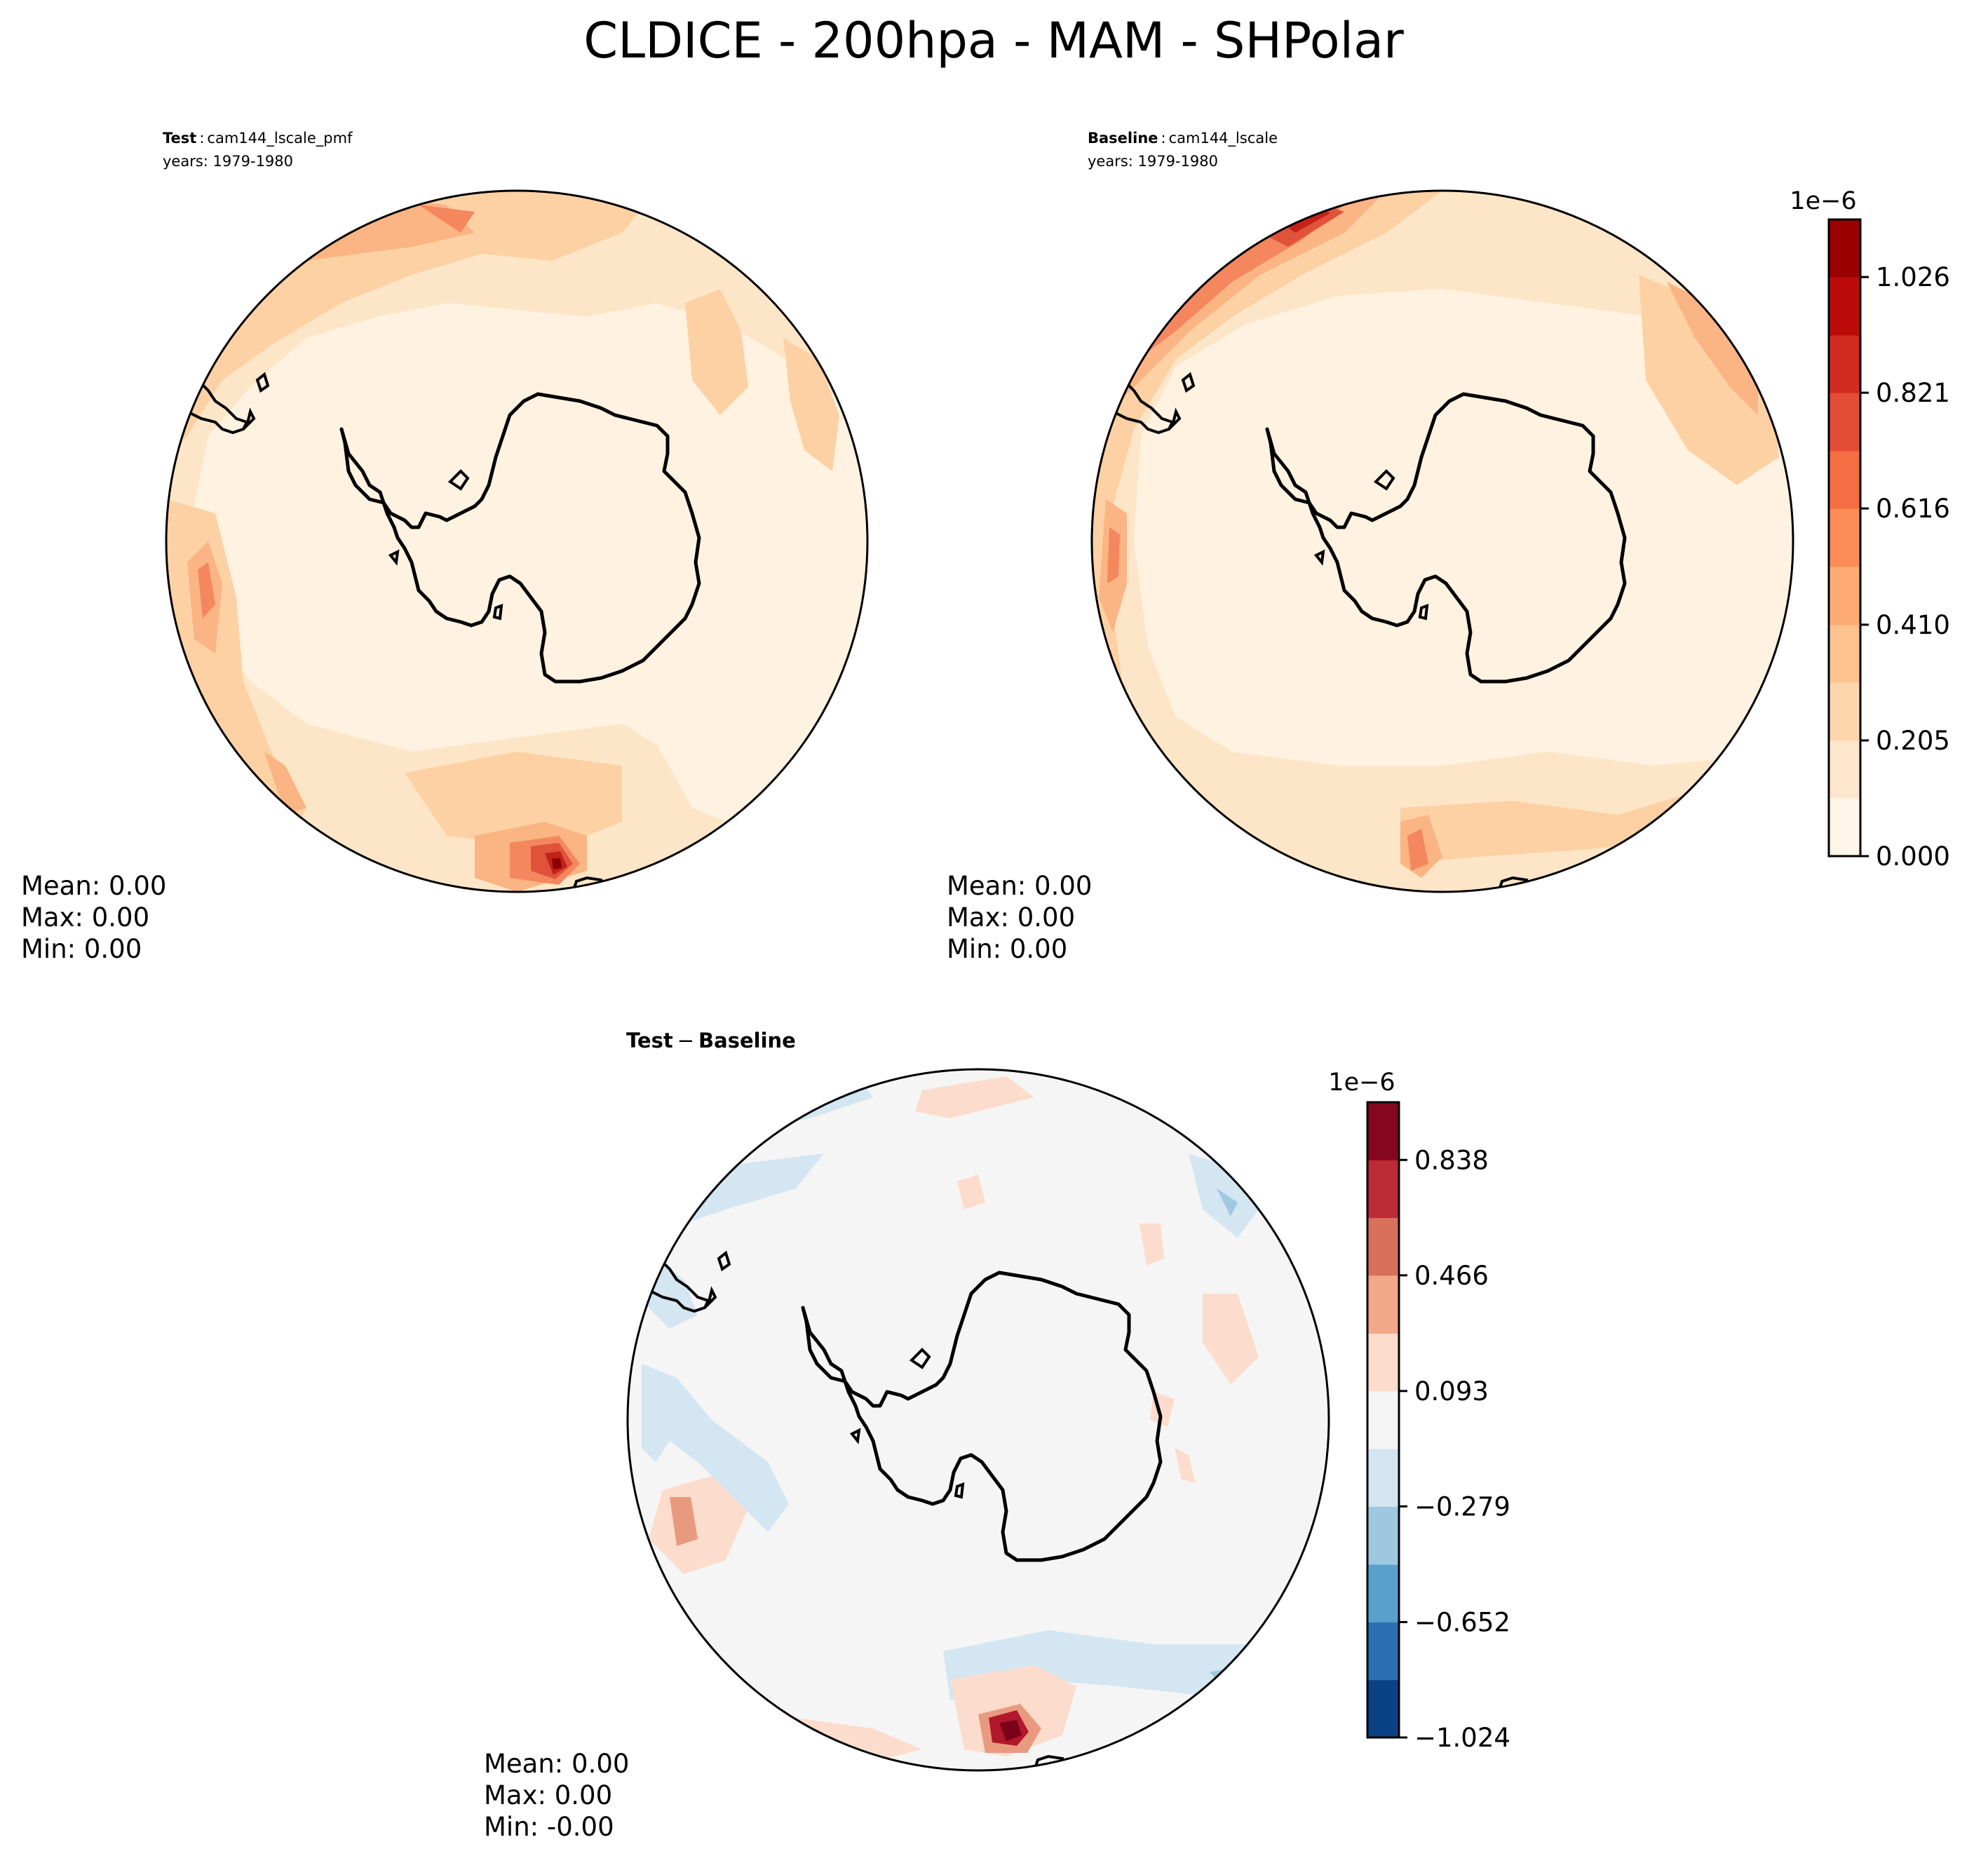  Describe the element at coordinates (811, 404) in the screenshot. I see `map-test-fill-l2c` at that location.